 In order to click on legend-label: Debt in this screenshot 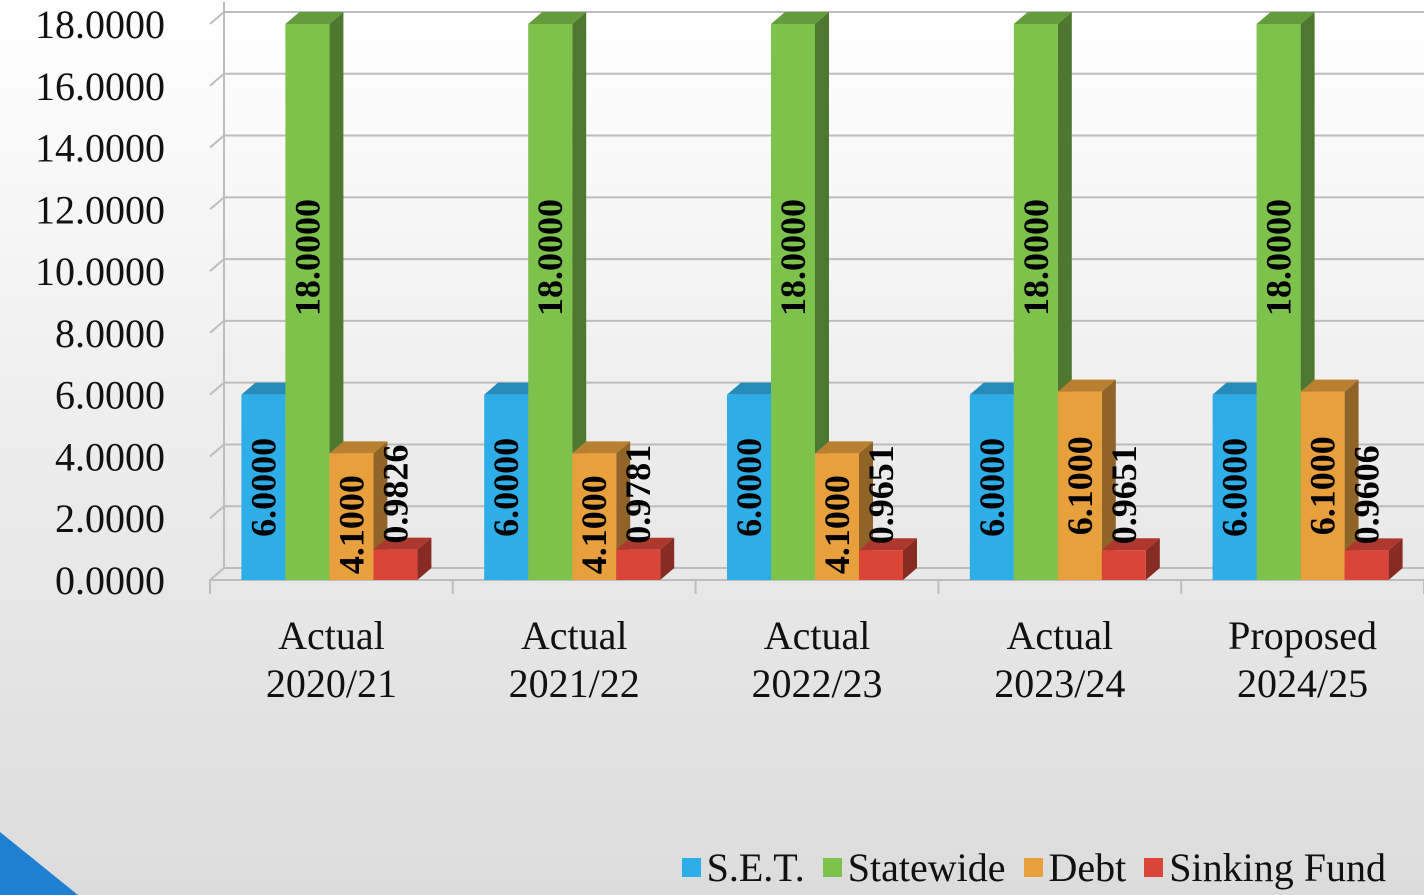, I will do `click(1087, 867)`.